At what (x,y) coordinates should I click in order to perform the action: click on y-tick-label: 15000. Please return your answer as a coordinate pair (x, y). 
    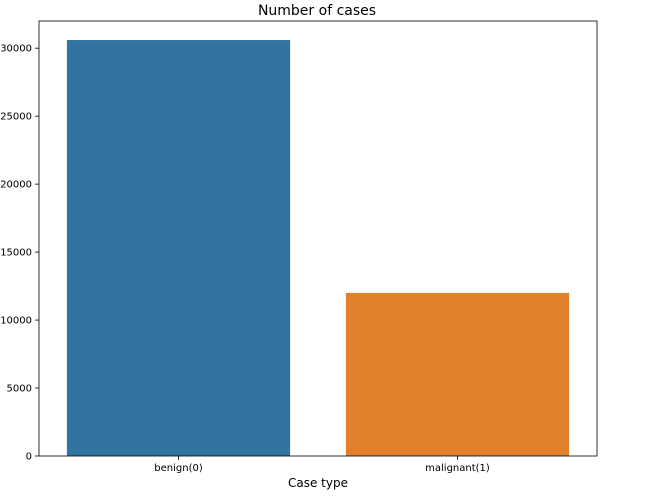
    Looking at the image, I should click on (16, 253).